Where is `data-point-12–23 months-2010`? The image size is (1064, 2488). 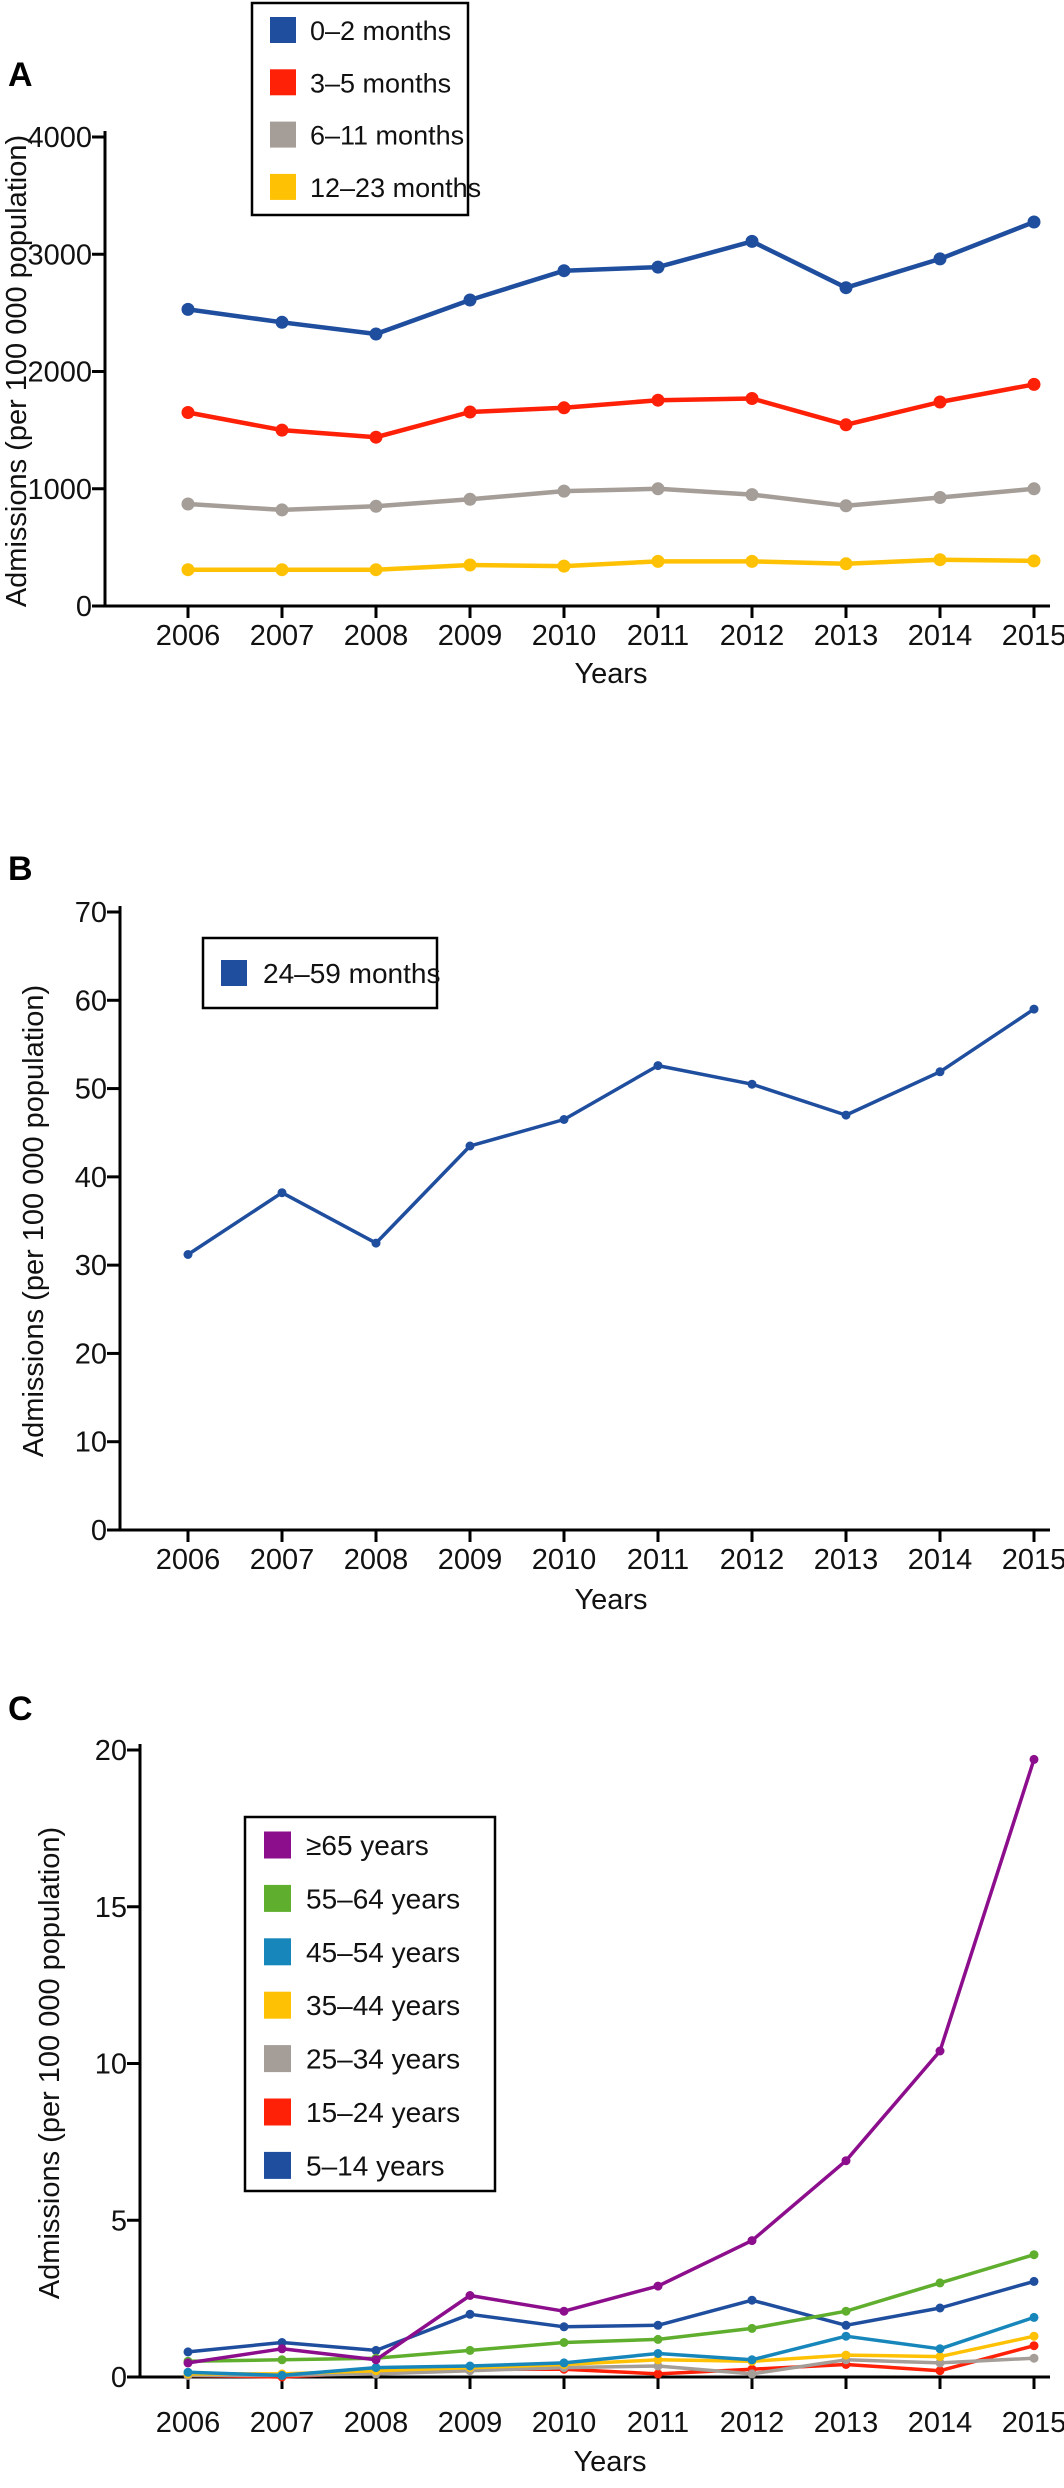 data-point-12–23 months-2010 is located at coordinates (564, 566).